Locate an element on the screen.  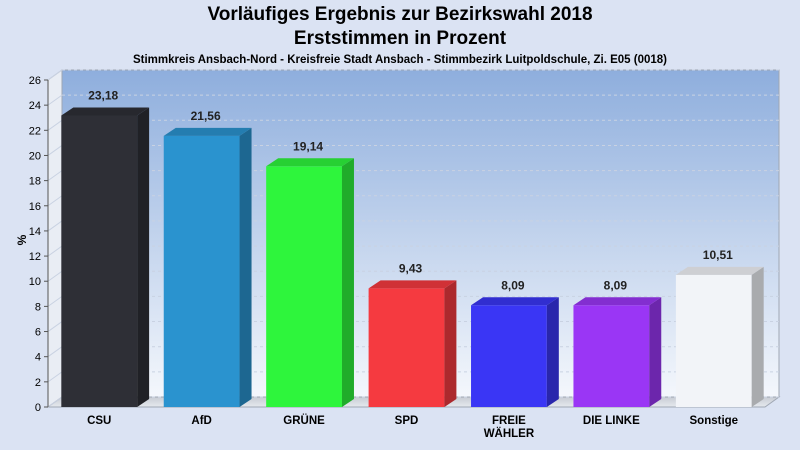
y-tick-label: 16 is located at coordinates (35, 207).